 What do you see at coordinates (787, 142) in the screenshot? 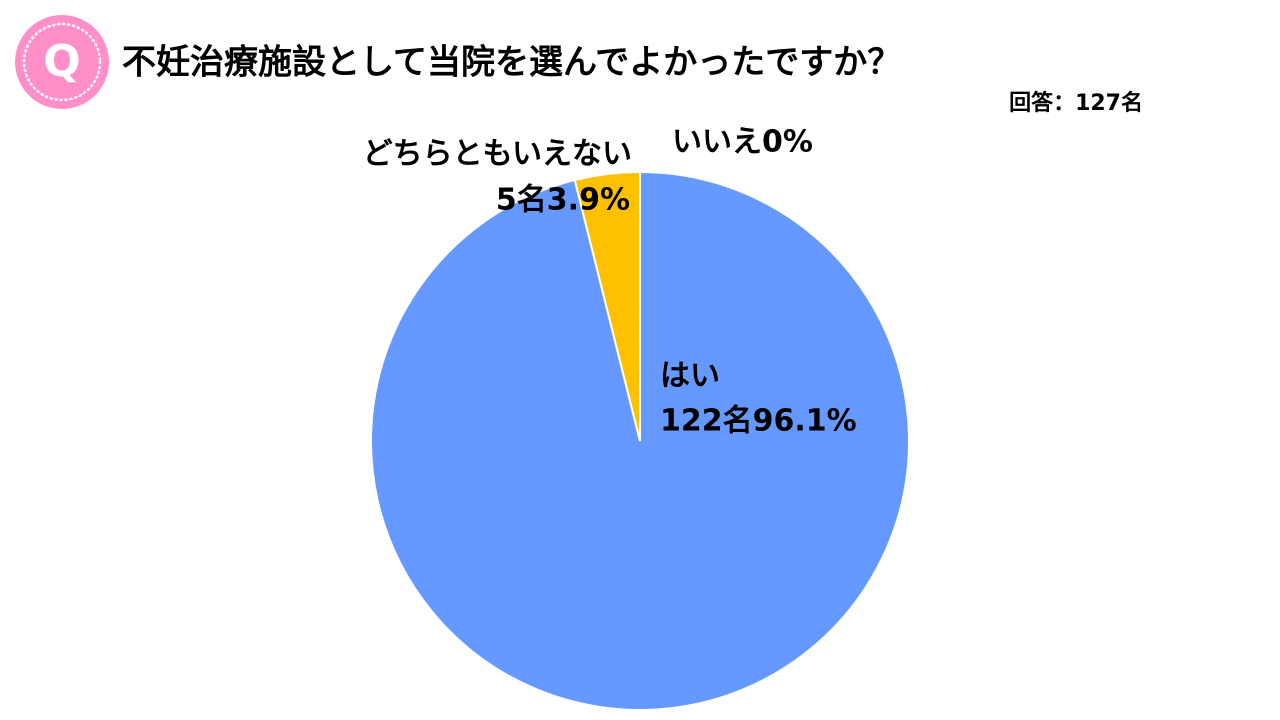
I see `value-label: 0%` at bounding box center [787, 142].